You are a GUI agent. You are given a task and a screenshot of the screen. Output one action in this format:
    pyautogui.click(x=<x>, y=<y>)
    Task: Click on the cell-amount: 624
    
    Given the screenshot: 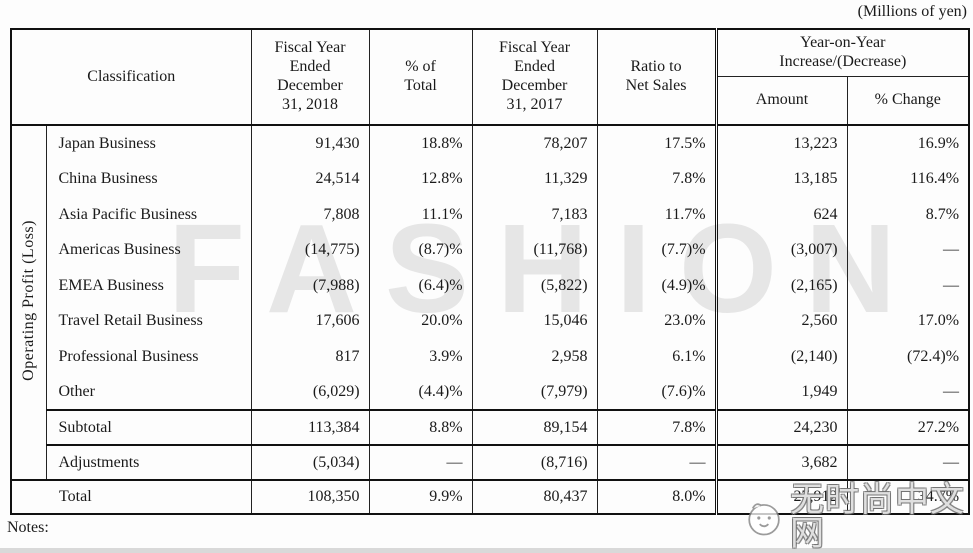 What is the action you would take?
    pyautogui.click(x=781, y=214)
    